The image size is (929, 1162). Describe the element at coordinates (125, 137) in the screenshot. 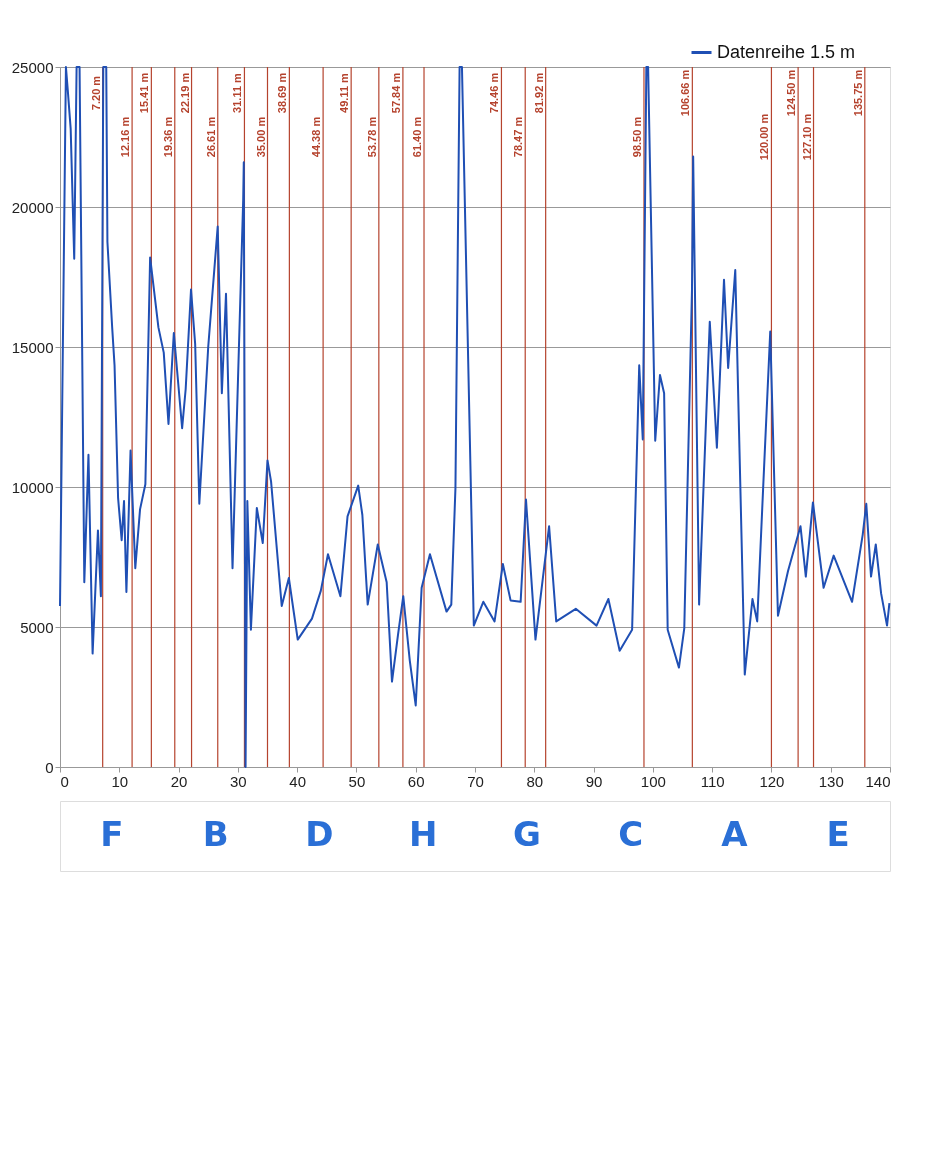

I see `ref-line-label: 12.16 m` at that location.